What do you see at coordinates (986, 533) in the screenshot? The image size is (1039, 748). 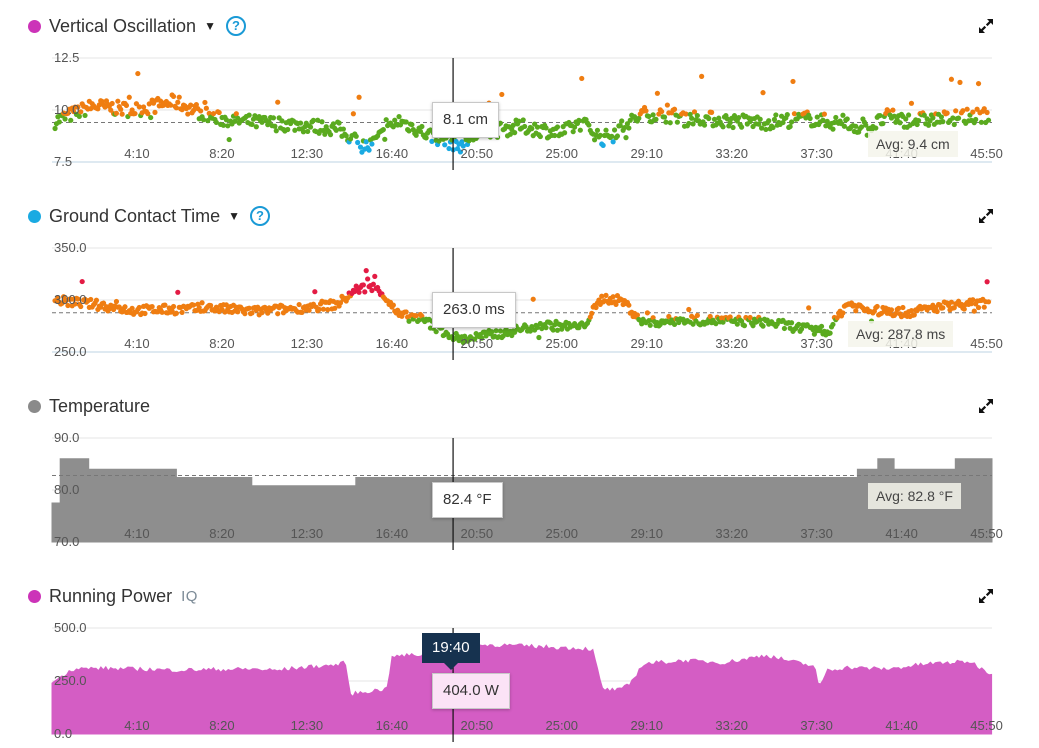 I see `x-tick-label: 45:50` at bounding box center [986, 533].